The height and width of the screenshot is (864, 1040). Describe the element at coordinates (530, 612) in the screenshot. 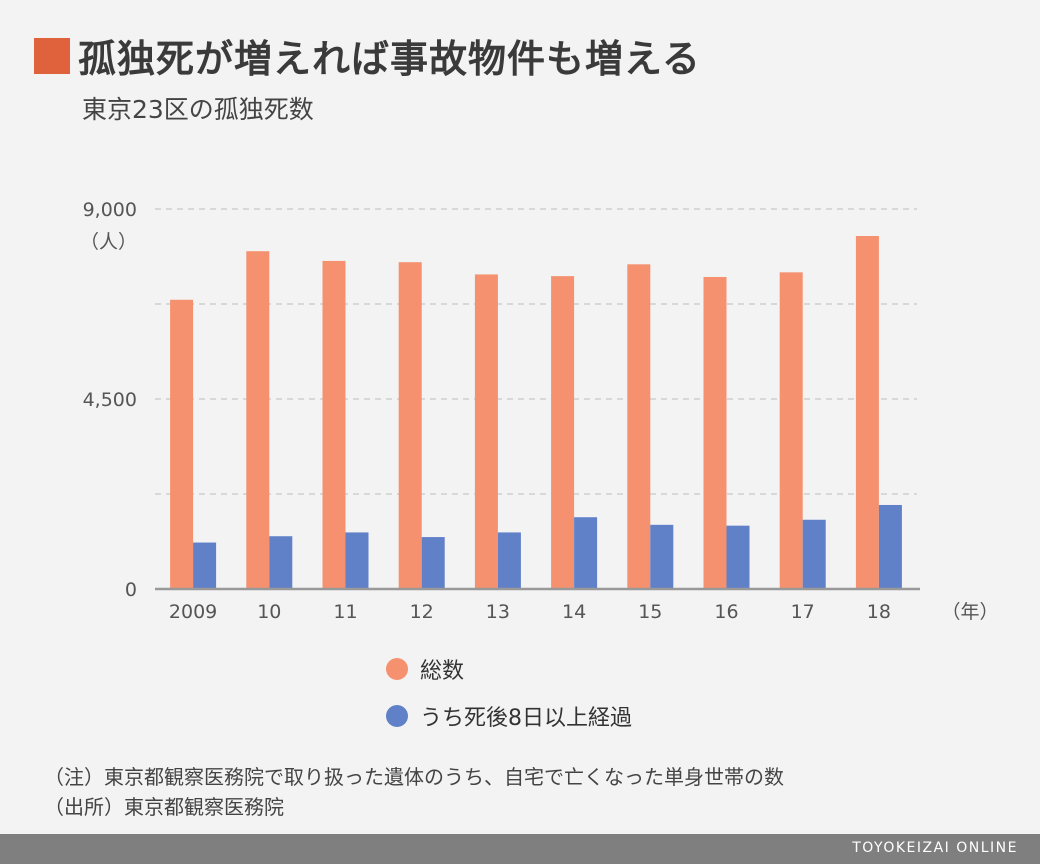

I see `x-axis-ticks: 2009 10 11 12 13 14 15 16 17 18` at that location.